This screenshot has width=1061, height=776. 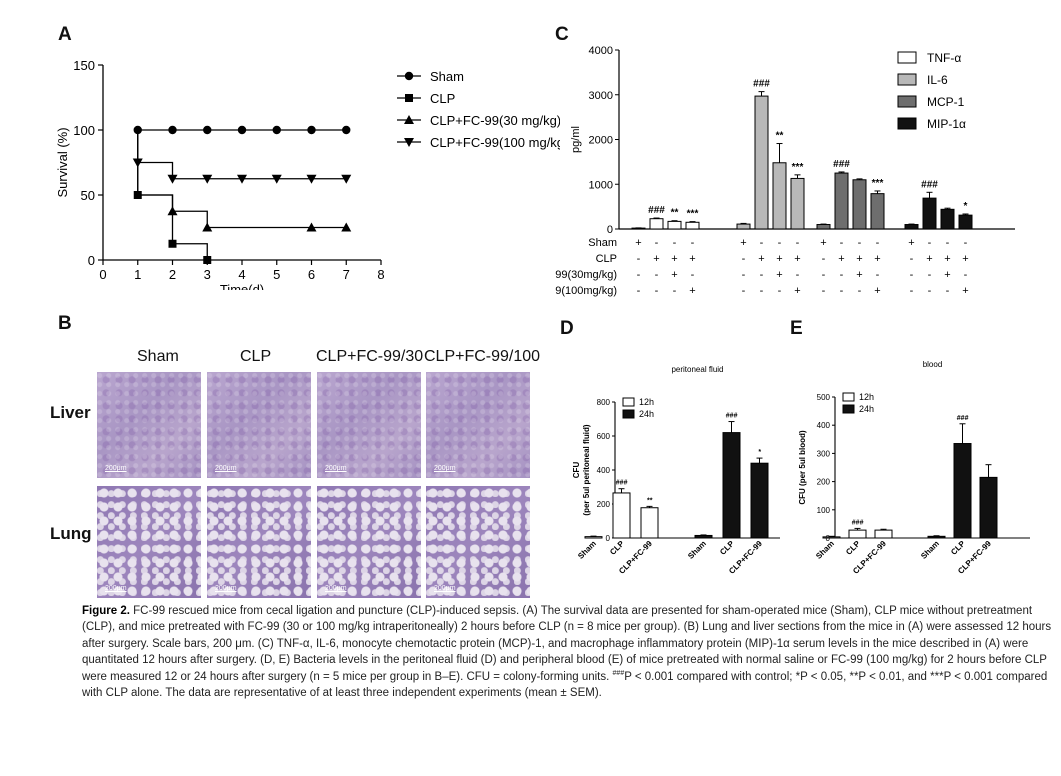 I want to click on legend-marker-clp-fc-99-100-mg-kg, so click(x=409, y=142).